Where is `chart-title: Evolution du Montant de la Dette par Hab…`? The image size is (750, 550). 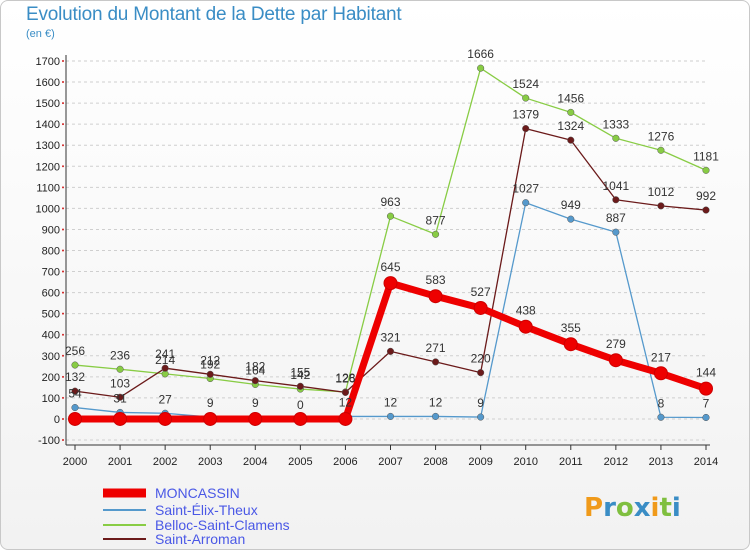 chart-title: Evolution du Montant de la Dette par Hab… is located at coordinates (214, 14).